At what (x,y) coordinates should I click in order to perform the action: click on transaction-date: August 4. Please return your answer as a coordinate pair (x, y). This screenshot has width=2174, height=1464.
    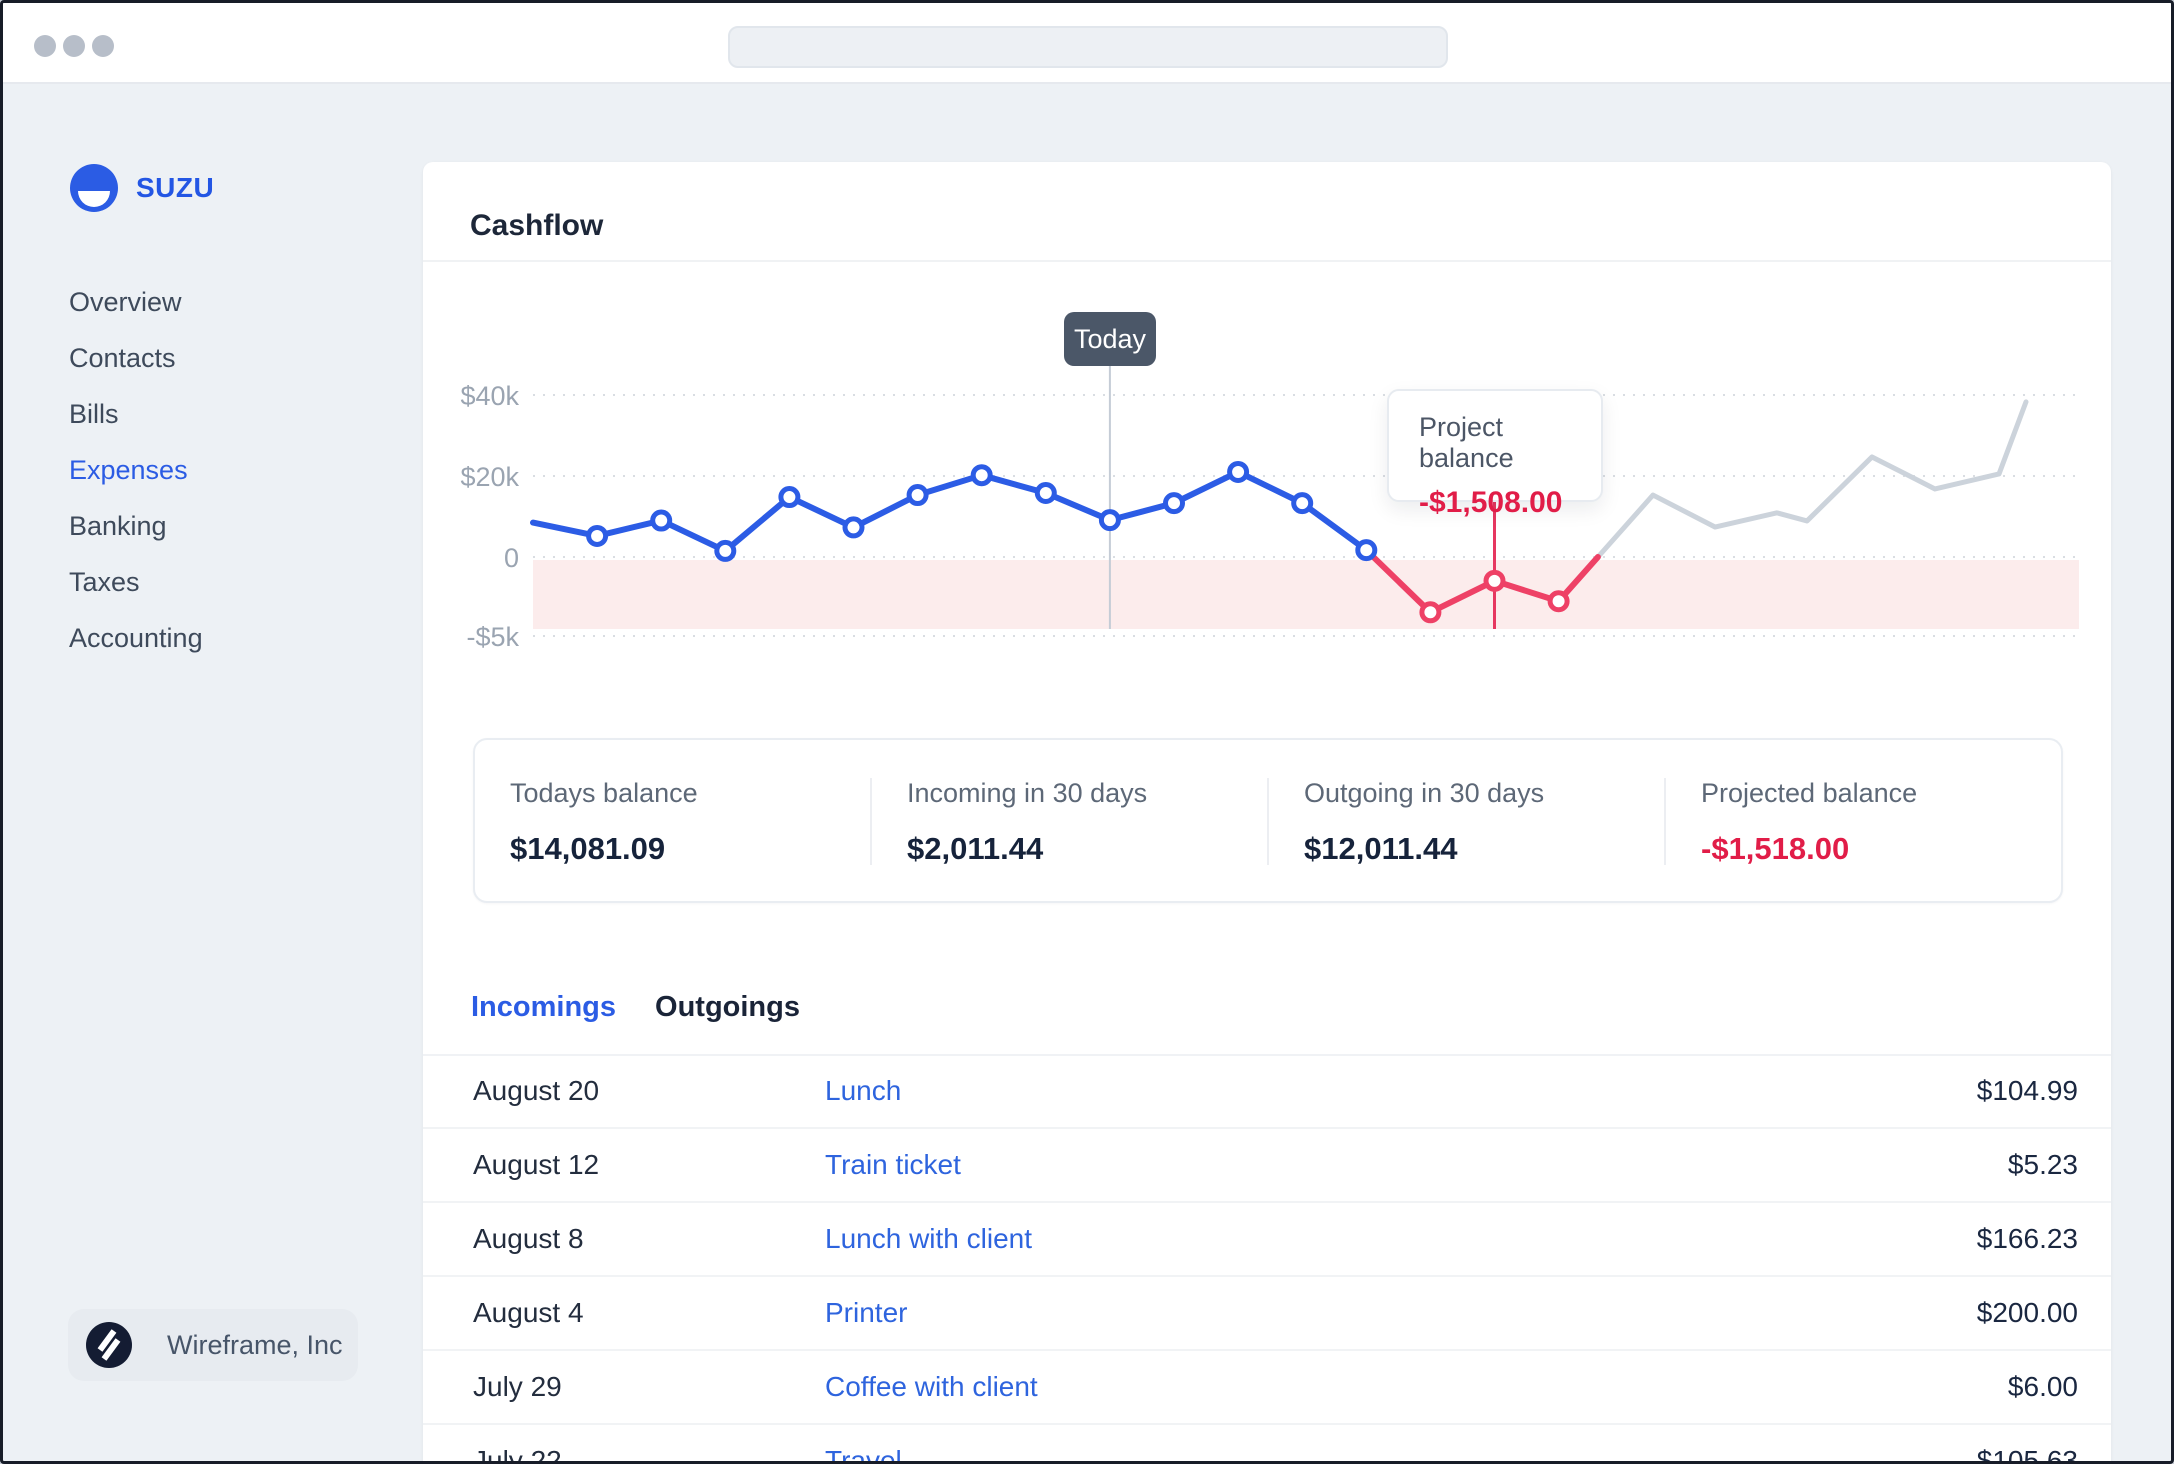
    Looking at the image, I should click on (528, 1312).